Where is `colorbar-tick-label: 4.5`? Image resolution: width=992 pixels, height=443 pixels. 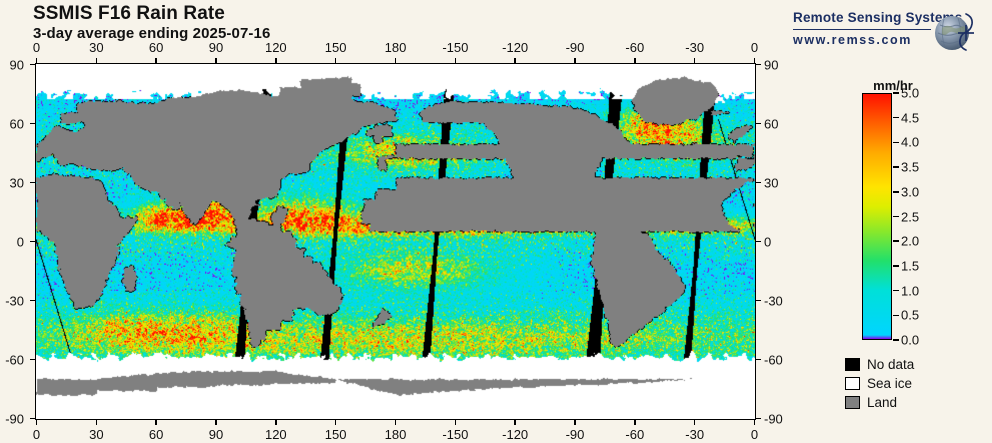
colorbar-tick-label: 4.5 is located at coordinates (910, 118).